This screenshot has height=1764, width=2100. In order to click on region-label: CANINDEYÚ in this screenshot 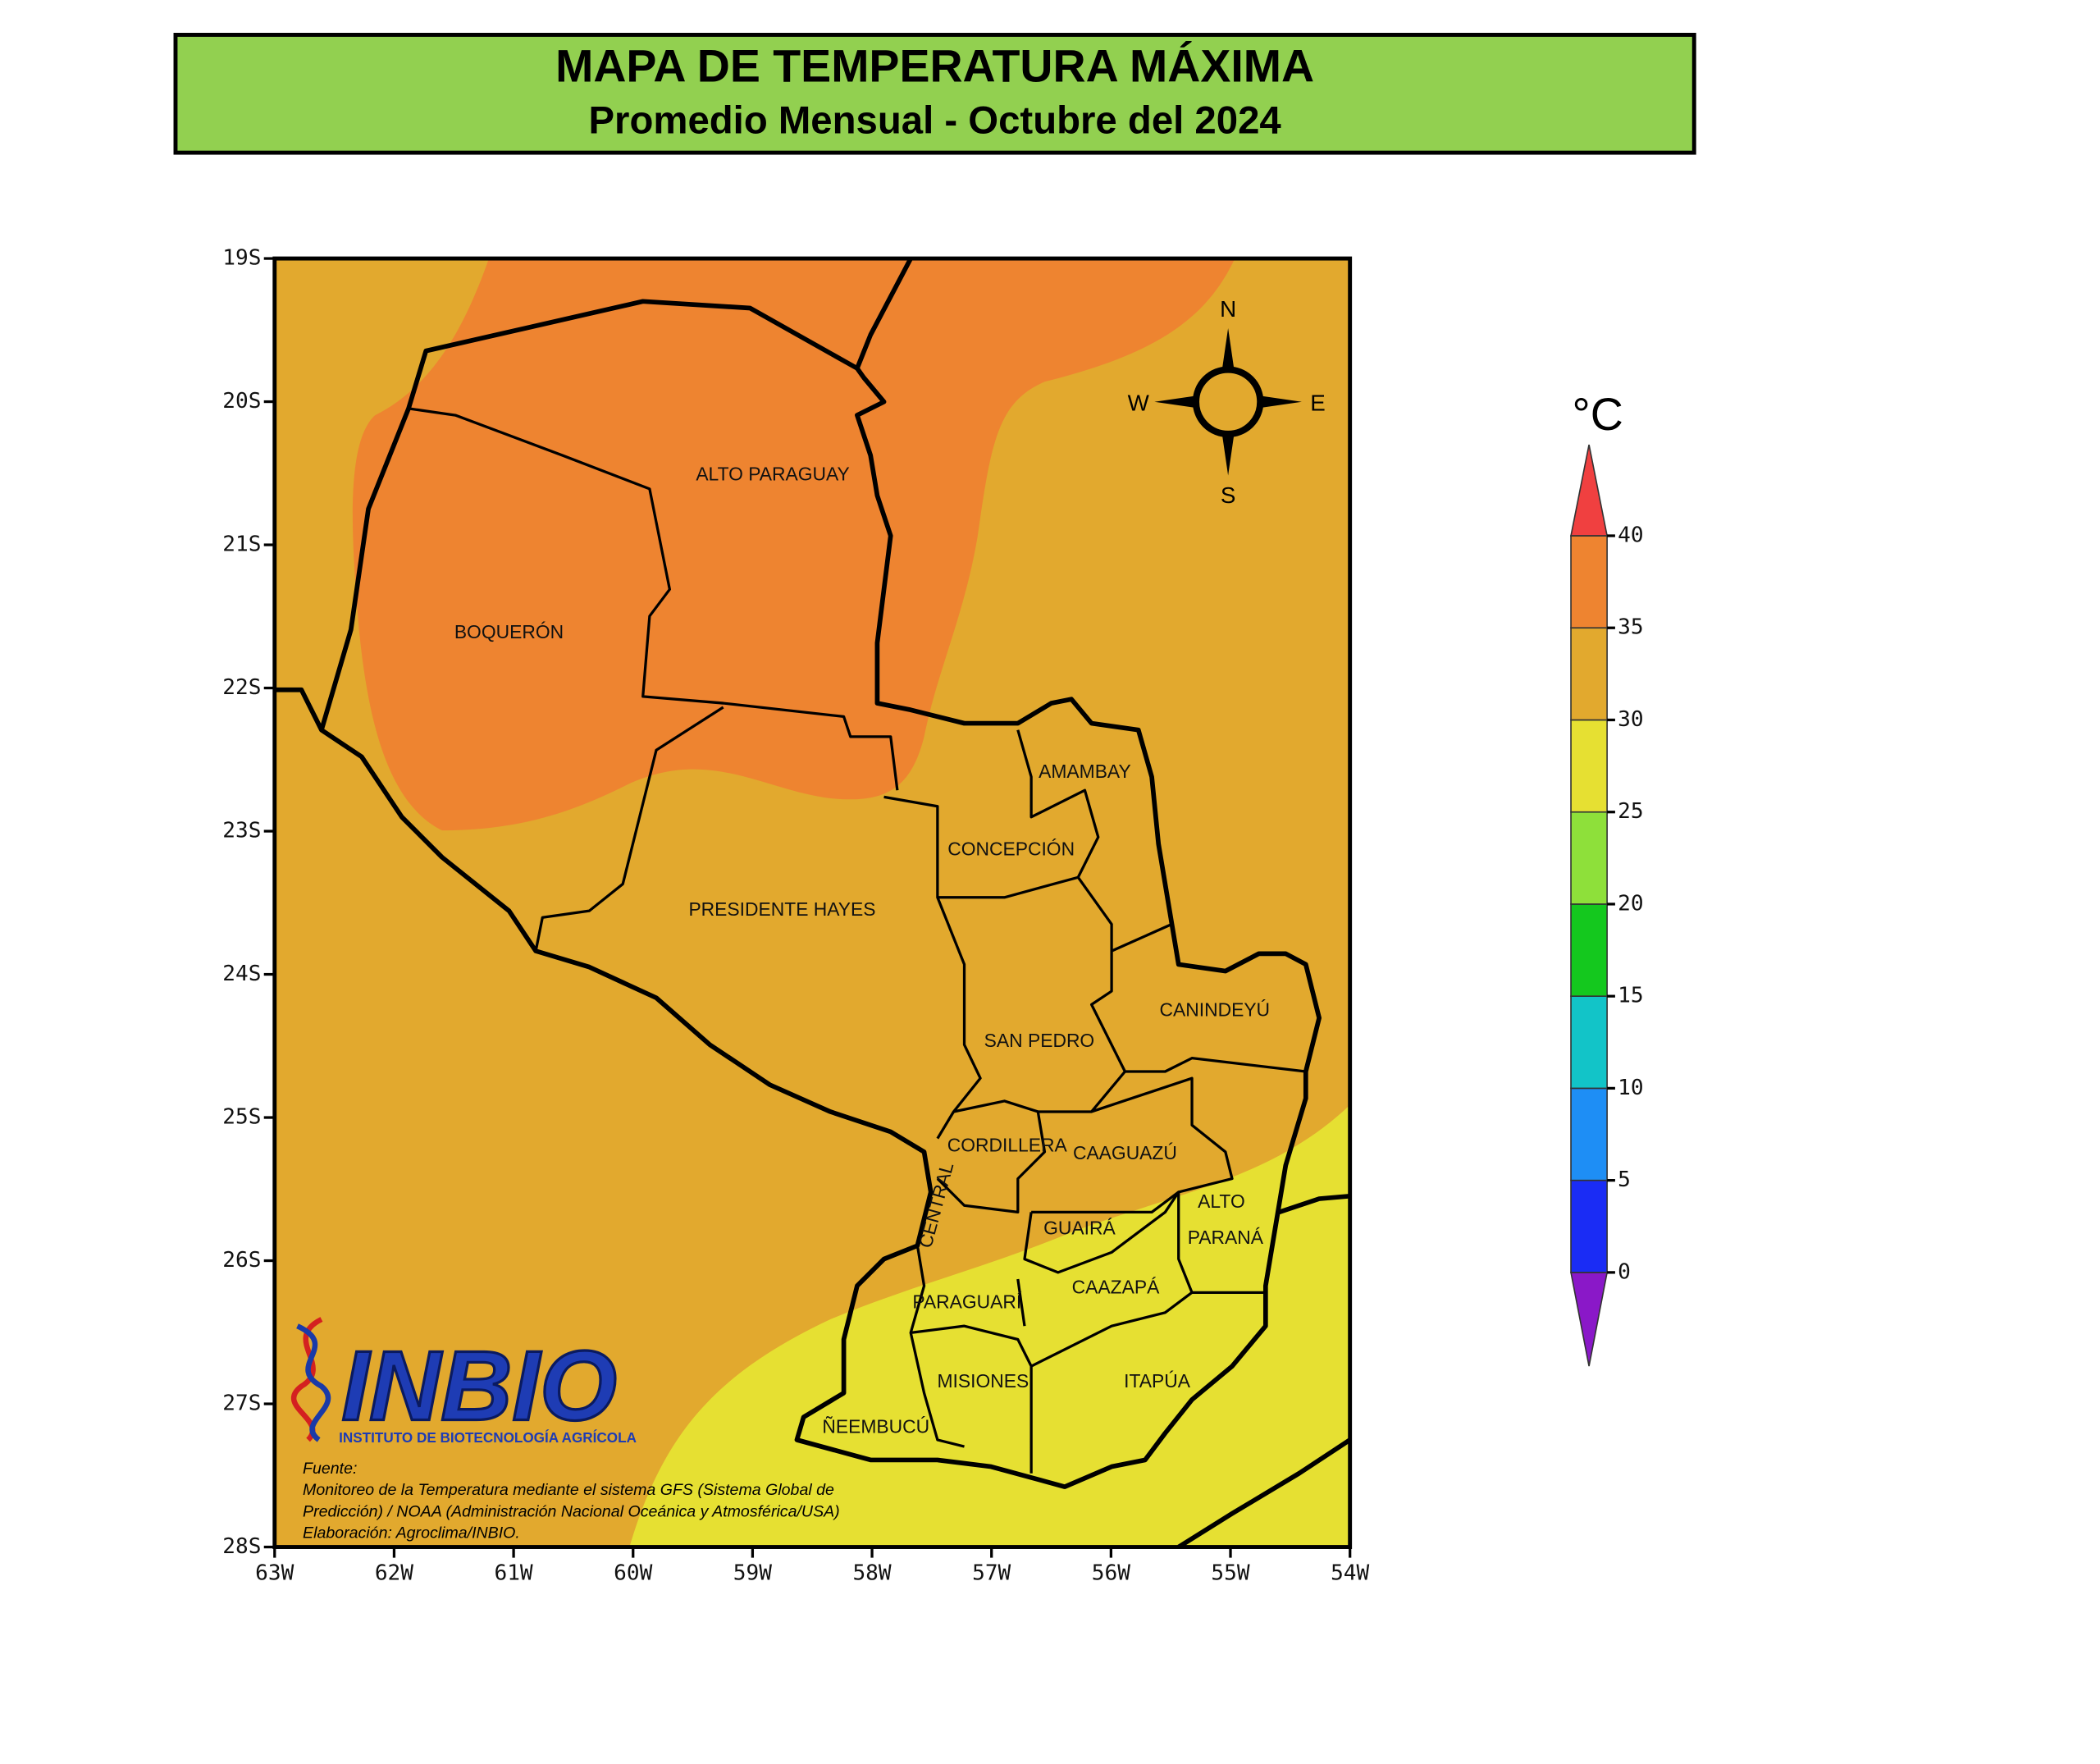, I will do `click(1216, 1010)`.